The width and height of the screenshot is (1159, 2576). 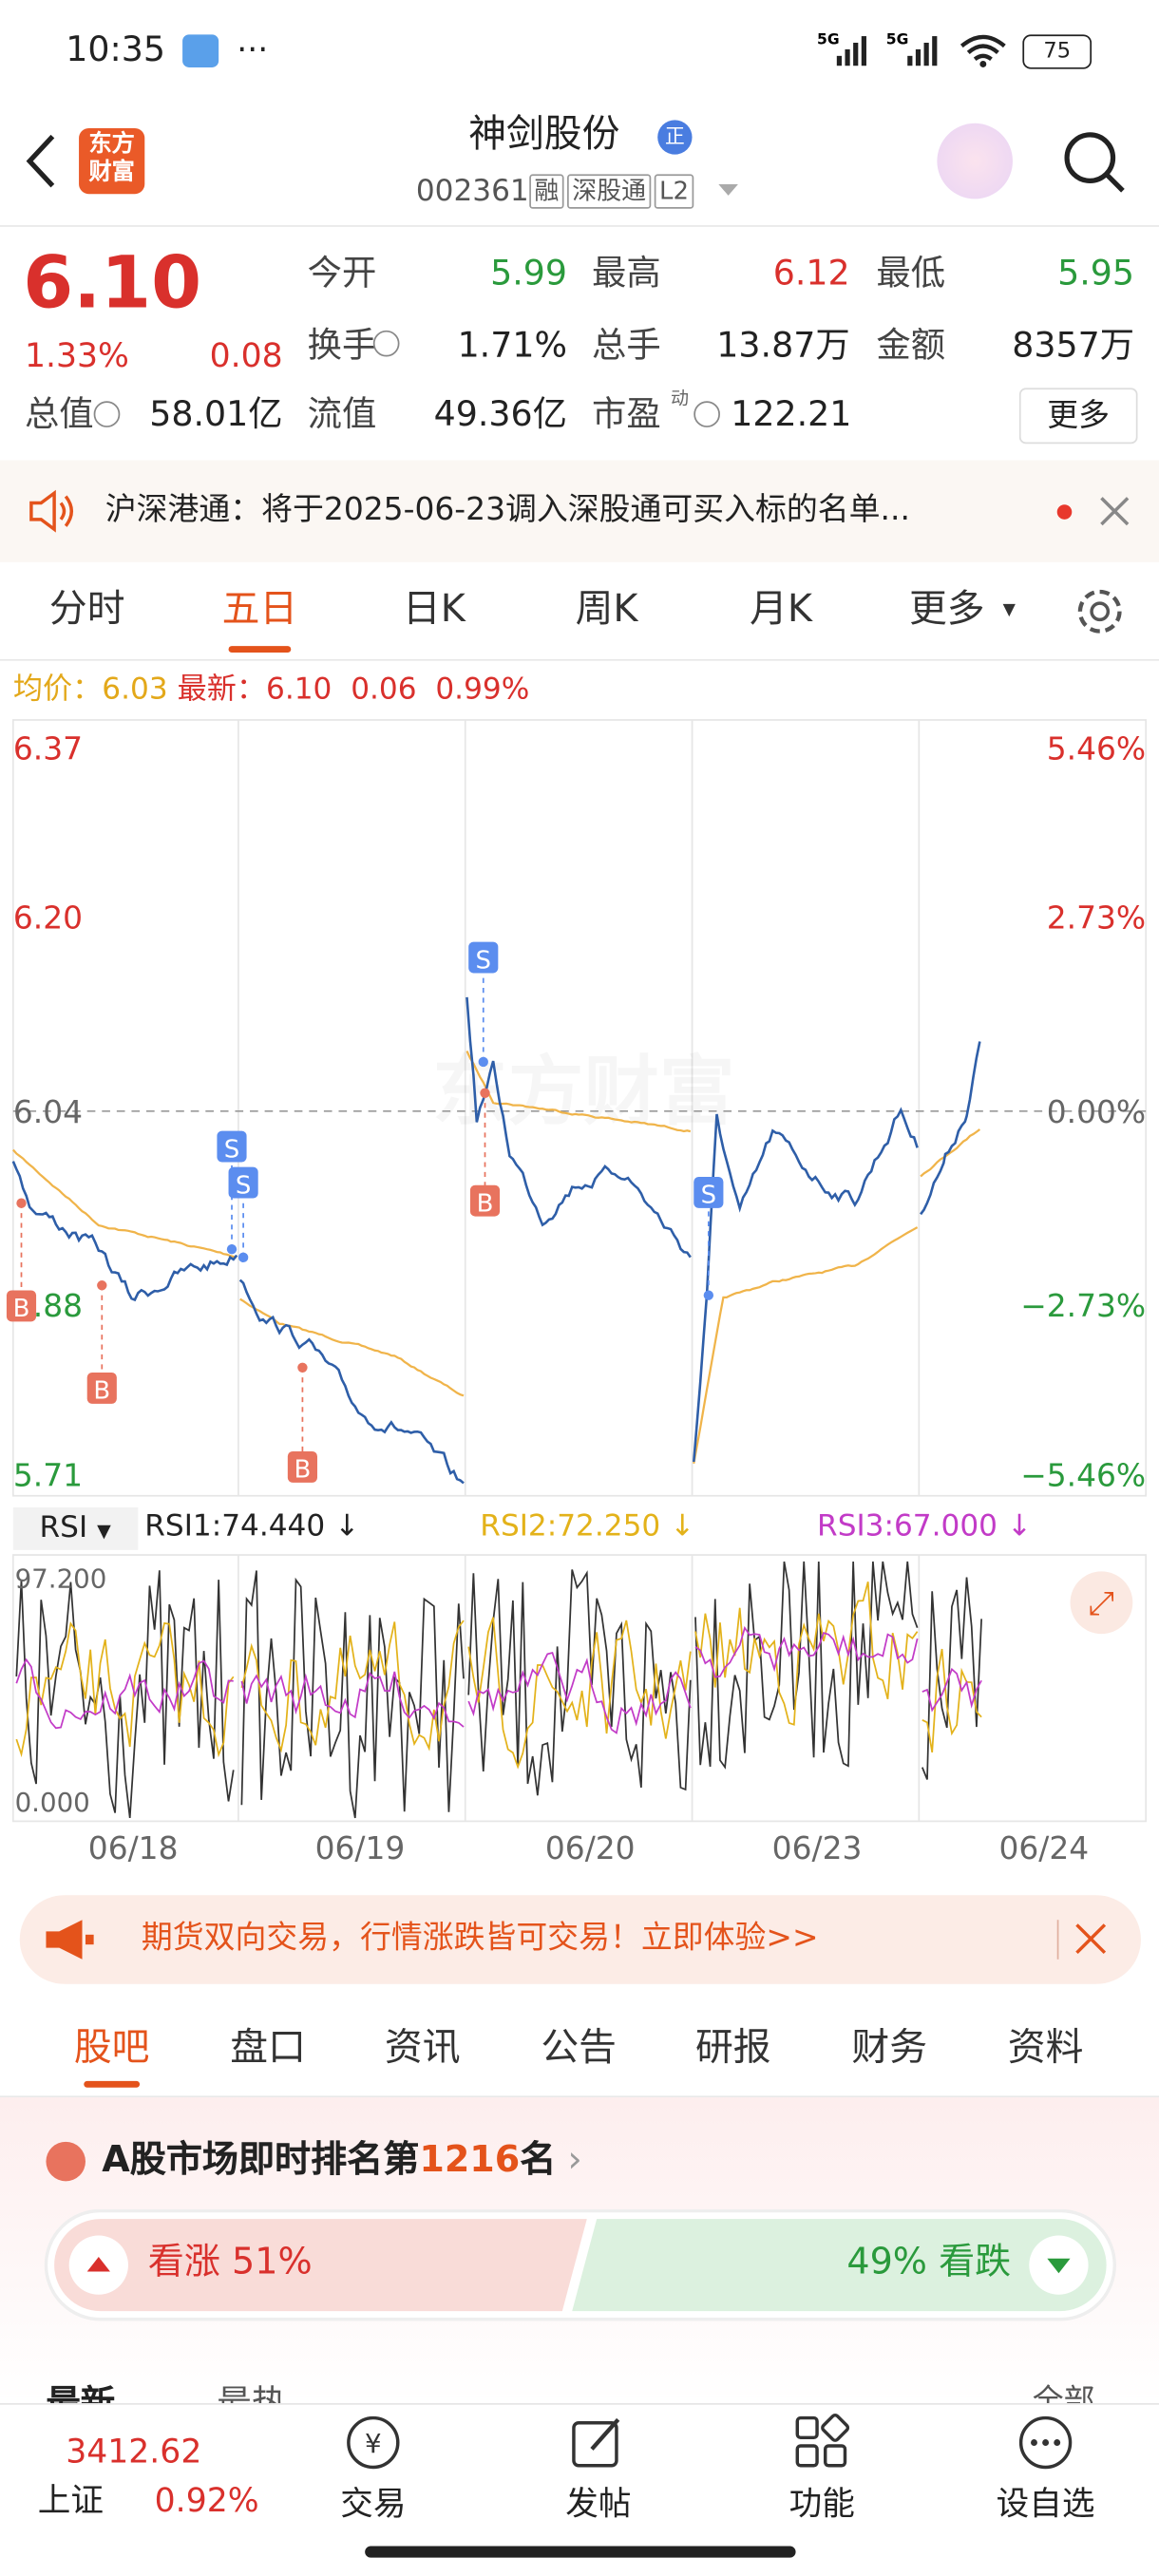 I want to click on up-vote: 看涨 51%, so click(x=230, y=2263).